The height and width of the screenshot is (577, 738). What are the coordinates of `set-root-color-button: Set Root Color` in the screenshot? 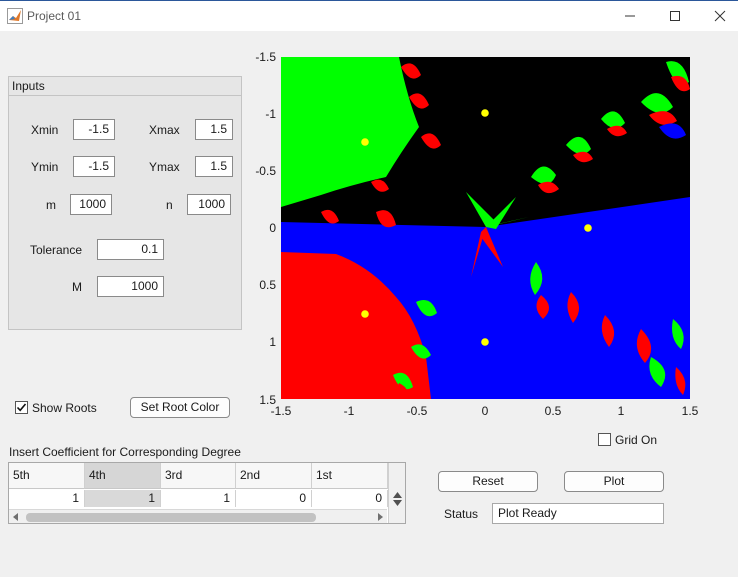 It's located at (180, 407).